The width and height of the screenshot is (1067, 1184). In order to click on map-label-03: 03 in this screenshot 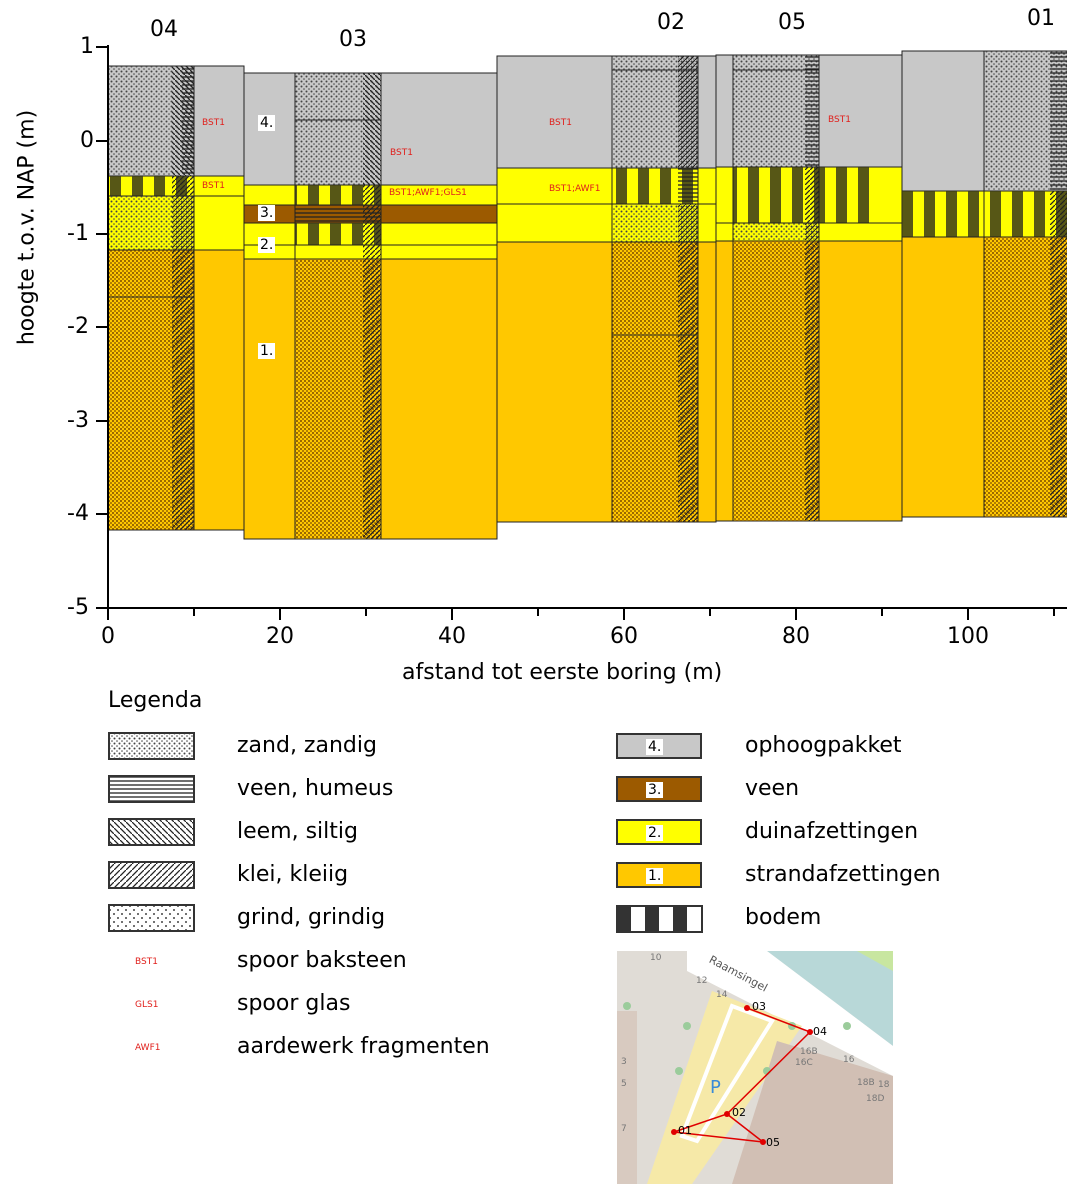, I will do `click(759, 1006)`.